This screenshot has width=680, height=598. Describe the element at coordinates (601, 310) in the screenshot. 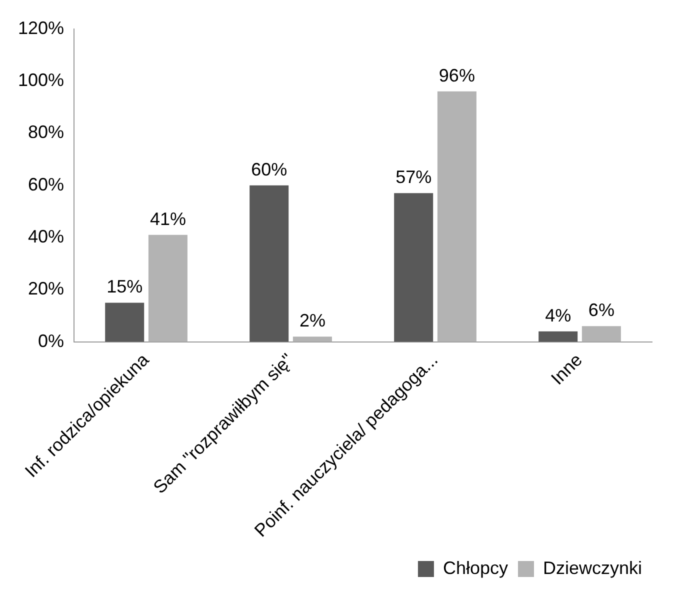

I see `data-label: 6%` at that location.